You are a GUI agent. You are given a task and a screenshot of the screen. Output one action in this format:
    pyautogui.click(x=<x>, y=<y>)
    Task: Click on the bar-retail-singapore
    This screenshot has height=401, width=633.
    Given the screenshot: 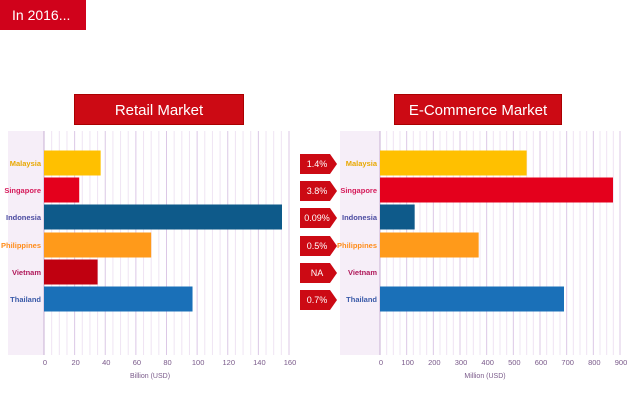 What is the action you would take?
    pyautogui.click(x=62, y=190)
    